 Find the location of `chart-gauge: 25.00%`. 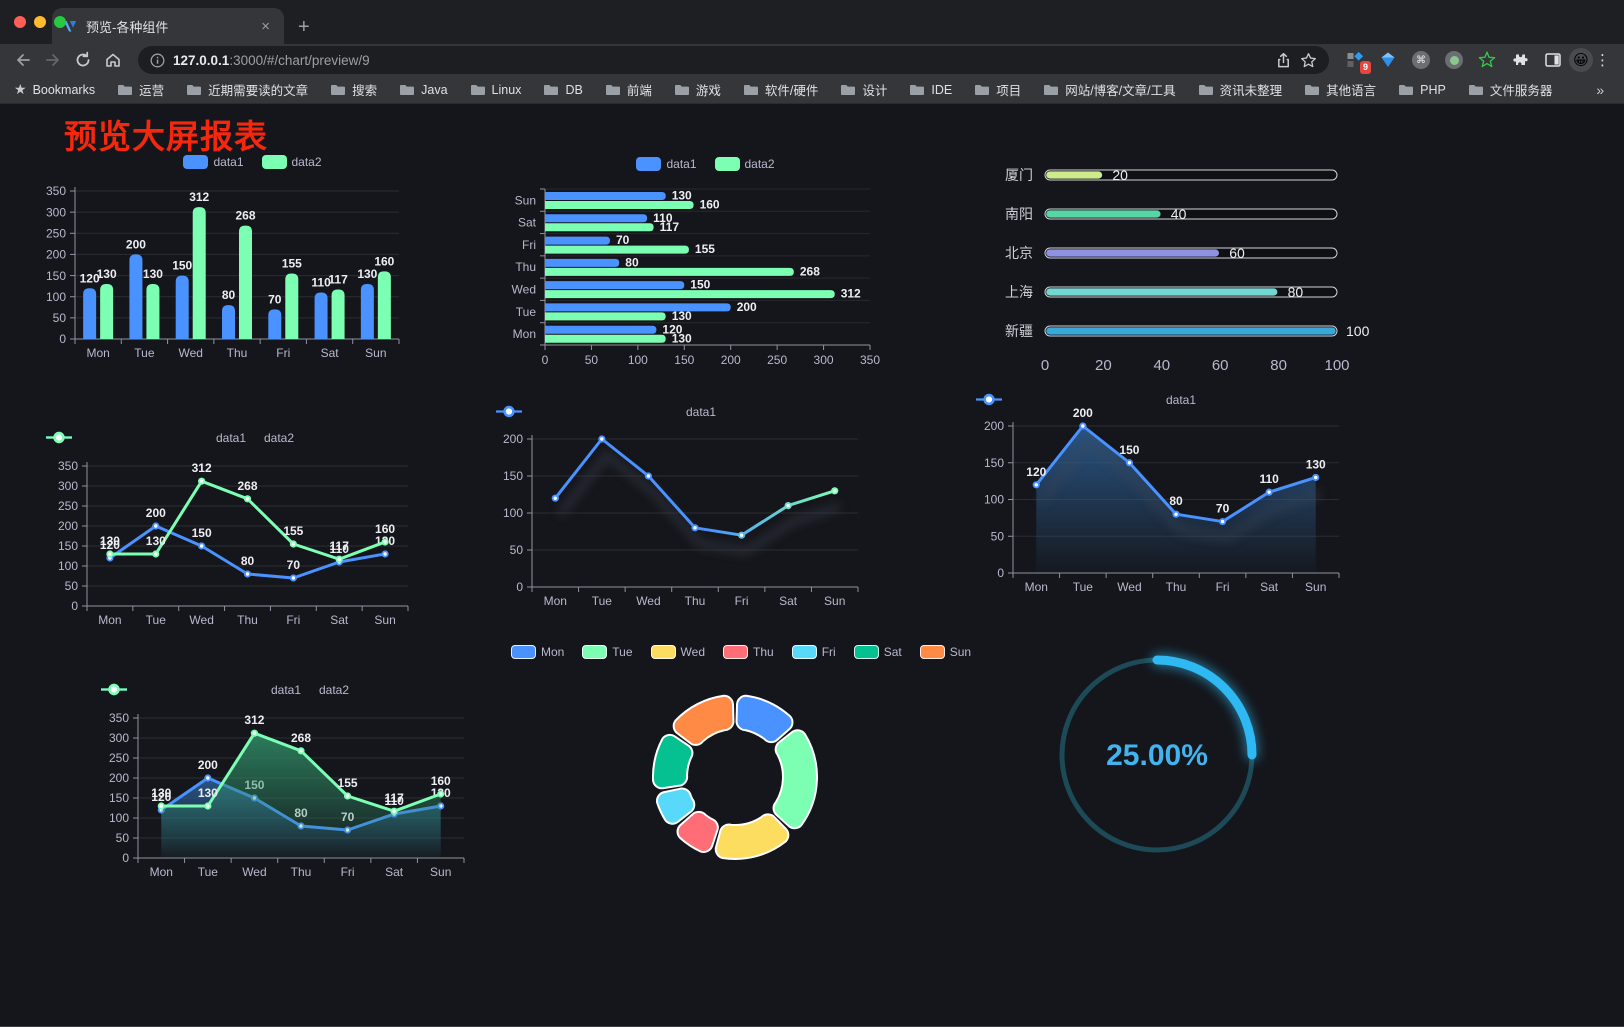

chart-gauge: 25.00% is located at coordinates (1157, 758).